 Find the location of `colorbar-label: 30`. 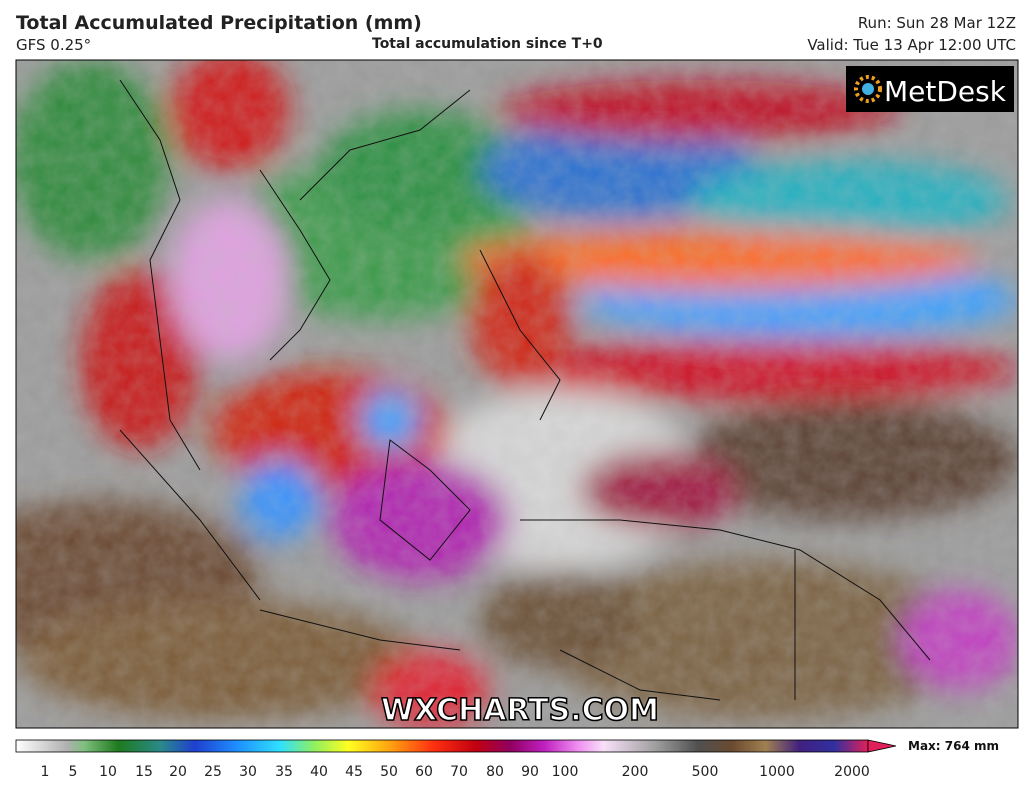

colorbar-label: 30 is located at coordinates (248, 772).